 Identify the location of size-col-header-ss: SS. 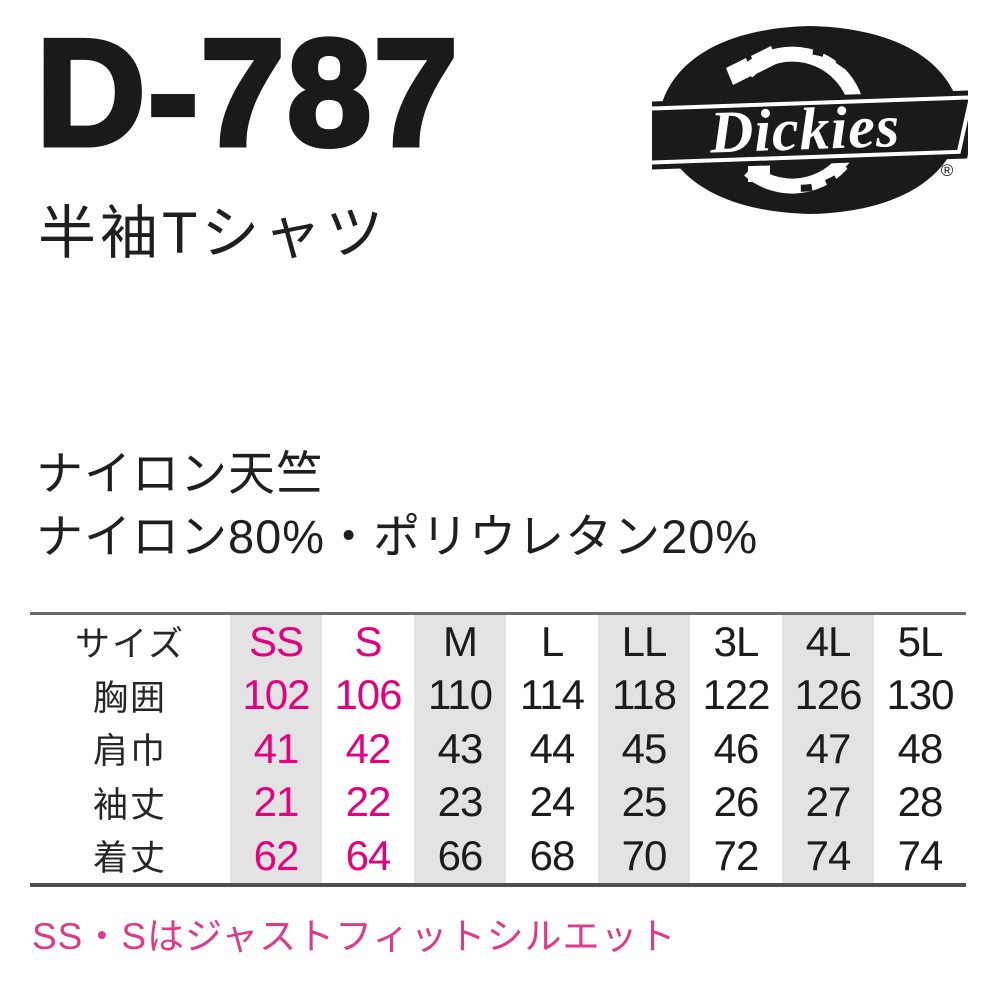
(276, 642).